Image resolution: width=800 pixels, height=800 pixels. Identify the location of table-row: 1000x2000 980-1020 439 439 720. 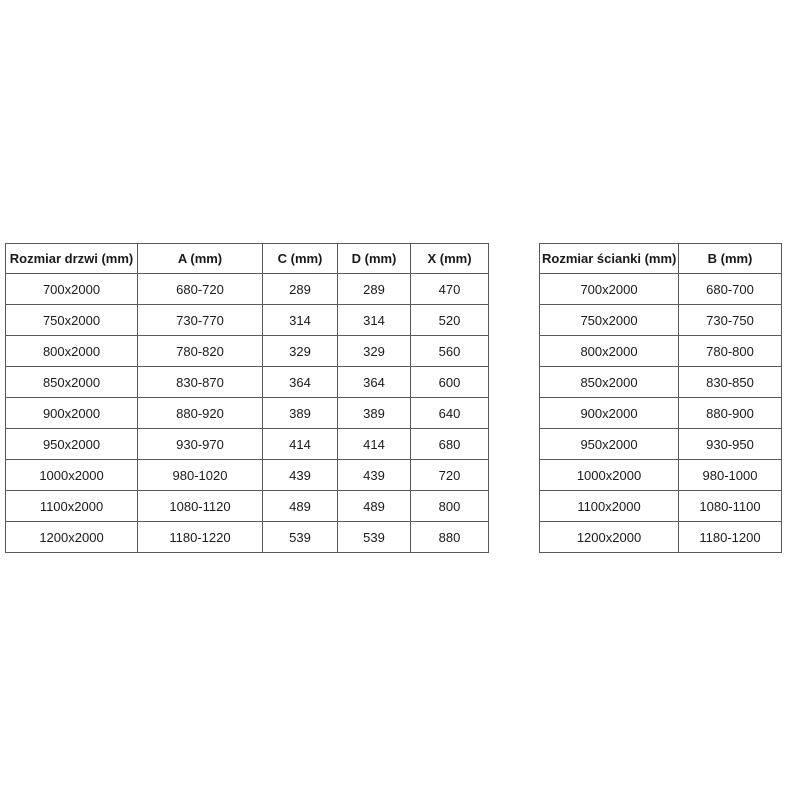
(247, 475).